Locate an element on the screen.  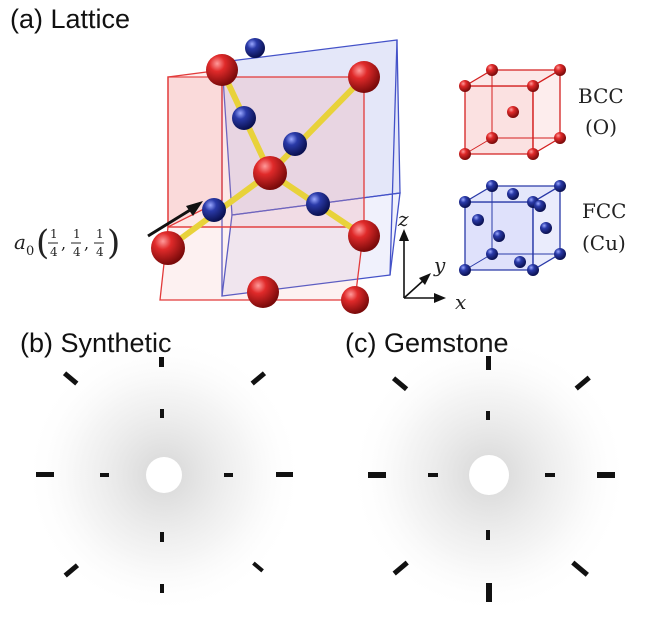
bcc-legend-element: (O) is located at coordinates (601, 127).